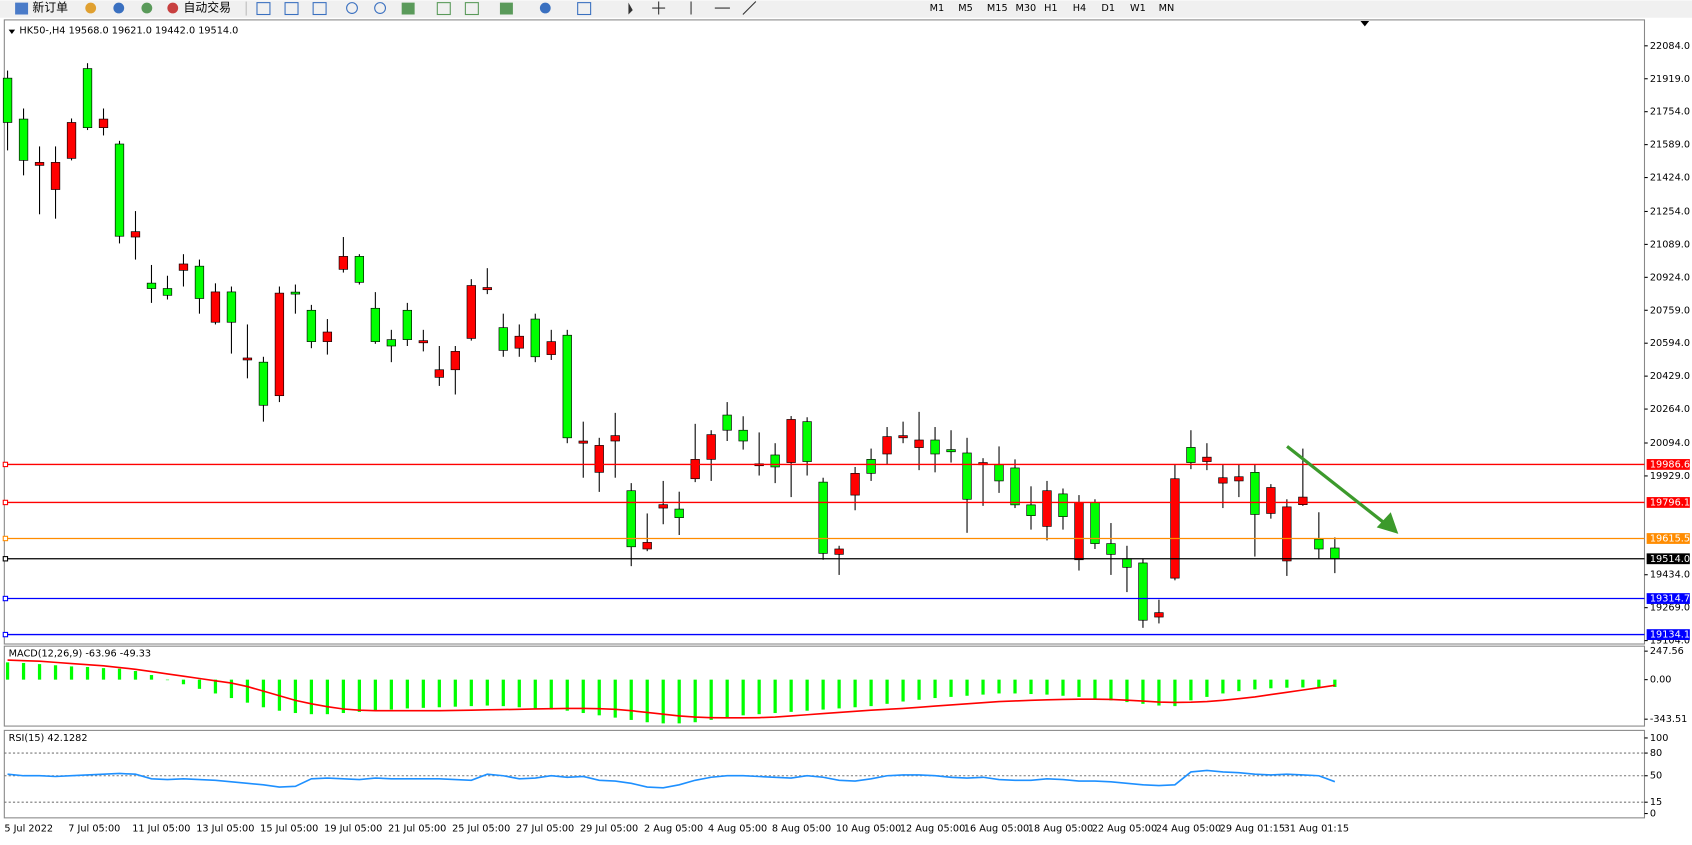 This screenshot has width=1692, height=845. Describe the element at coordinates (1124, 829) in the screenshot. I see `time-label: 22 Aug 05:00` at that location.